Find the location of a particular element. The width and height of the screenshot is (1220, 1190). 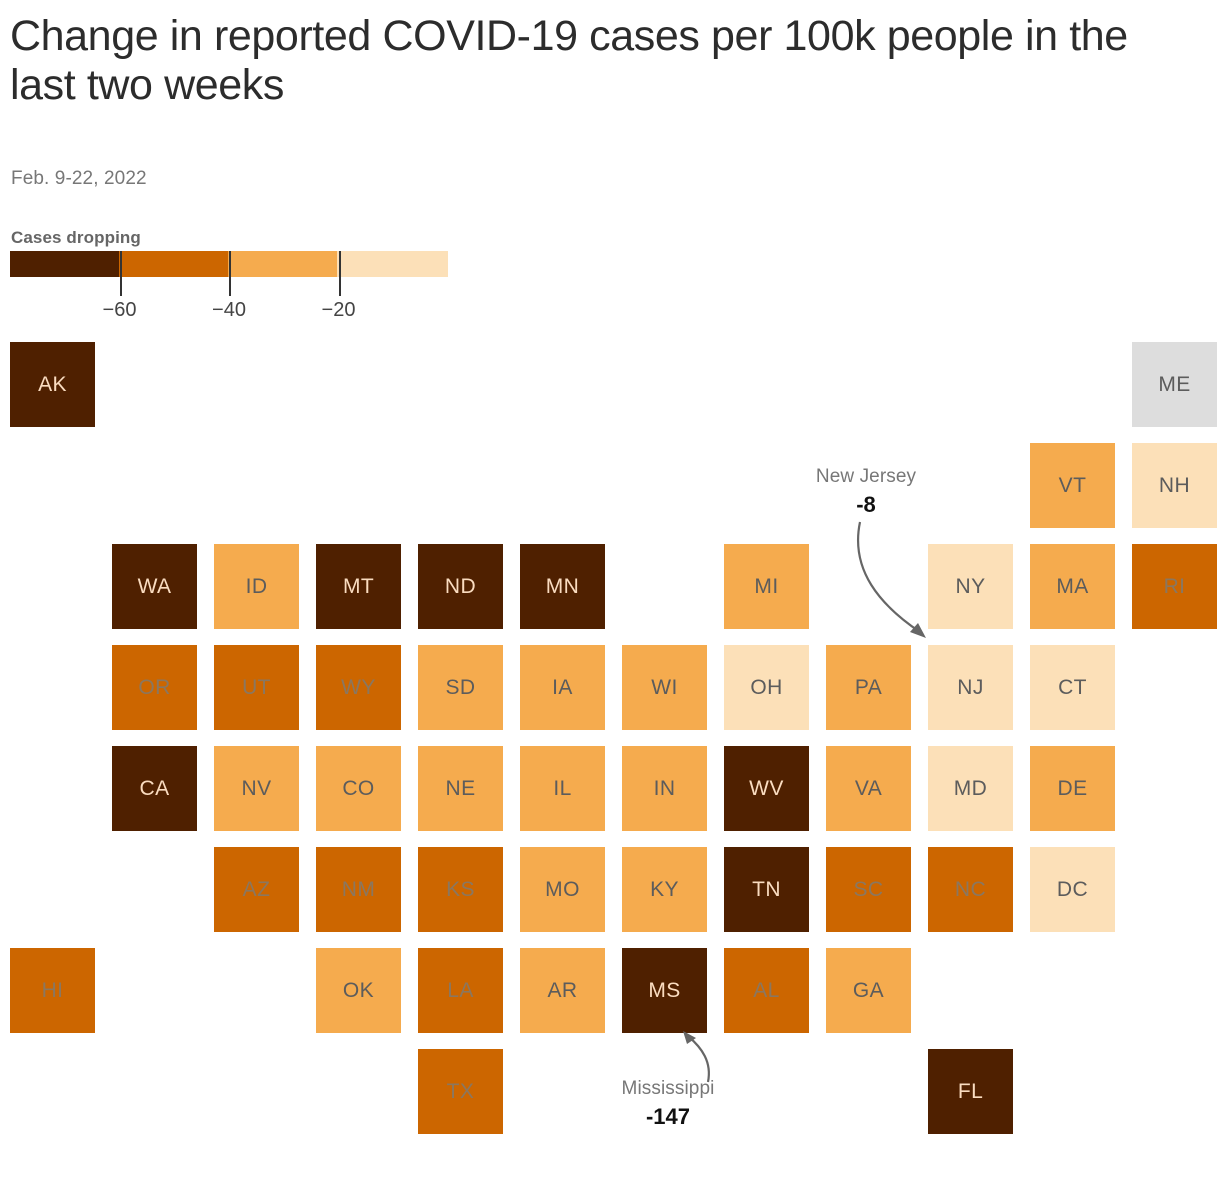

state-label-or: OR is located at coordinates (154, 687).